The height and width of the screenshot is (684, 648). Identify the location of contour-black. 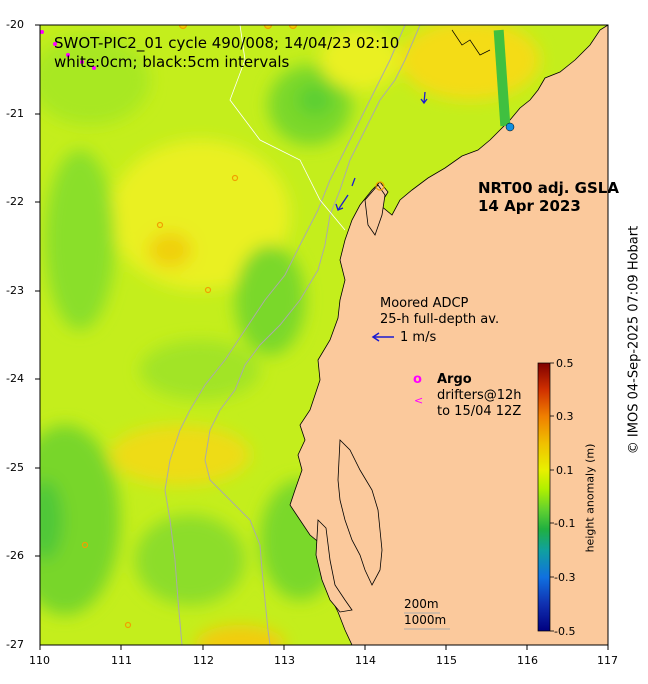
(471, 42).